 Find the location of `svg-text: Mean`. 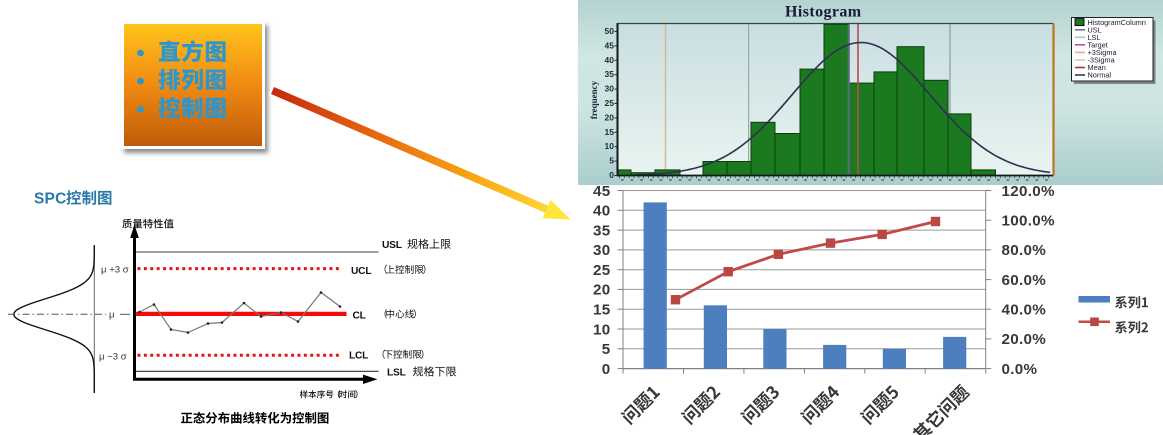

svg-text: Mean is located at coordinates (1097, 67).